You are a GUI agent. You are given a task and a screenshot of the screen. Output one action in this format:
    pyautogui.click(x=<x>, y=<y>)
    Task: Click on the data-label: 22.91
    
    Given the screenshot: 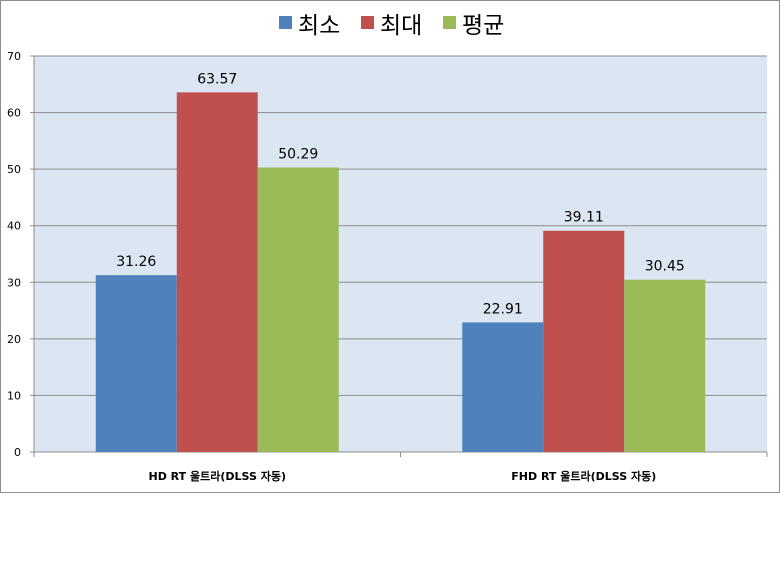 What is the action you would take?
    pyautogui.click(x=503, y=309)
    